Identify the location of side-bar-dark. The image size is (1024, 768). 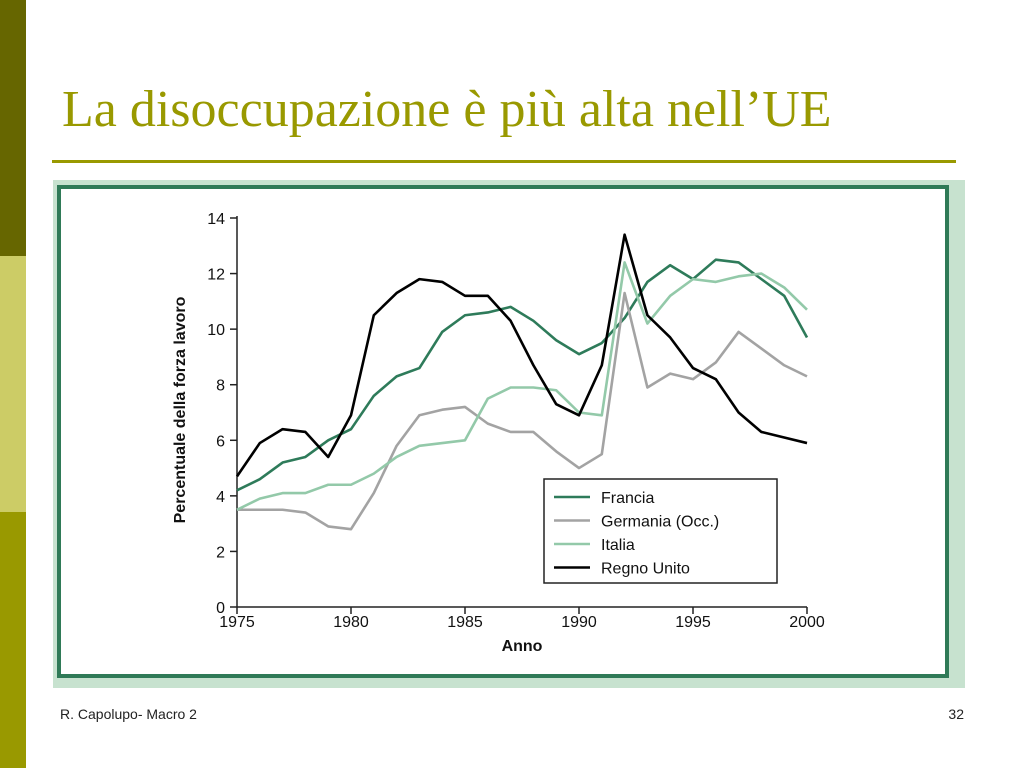
(13, 128).